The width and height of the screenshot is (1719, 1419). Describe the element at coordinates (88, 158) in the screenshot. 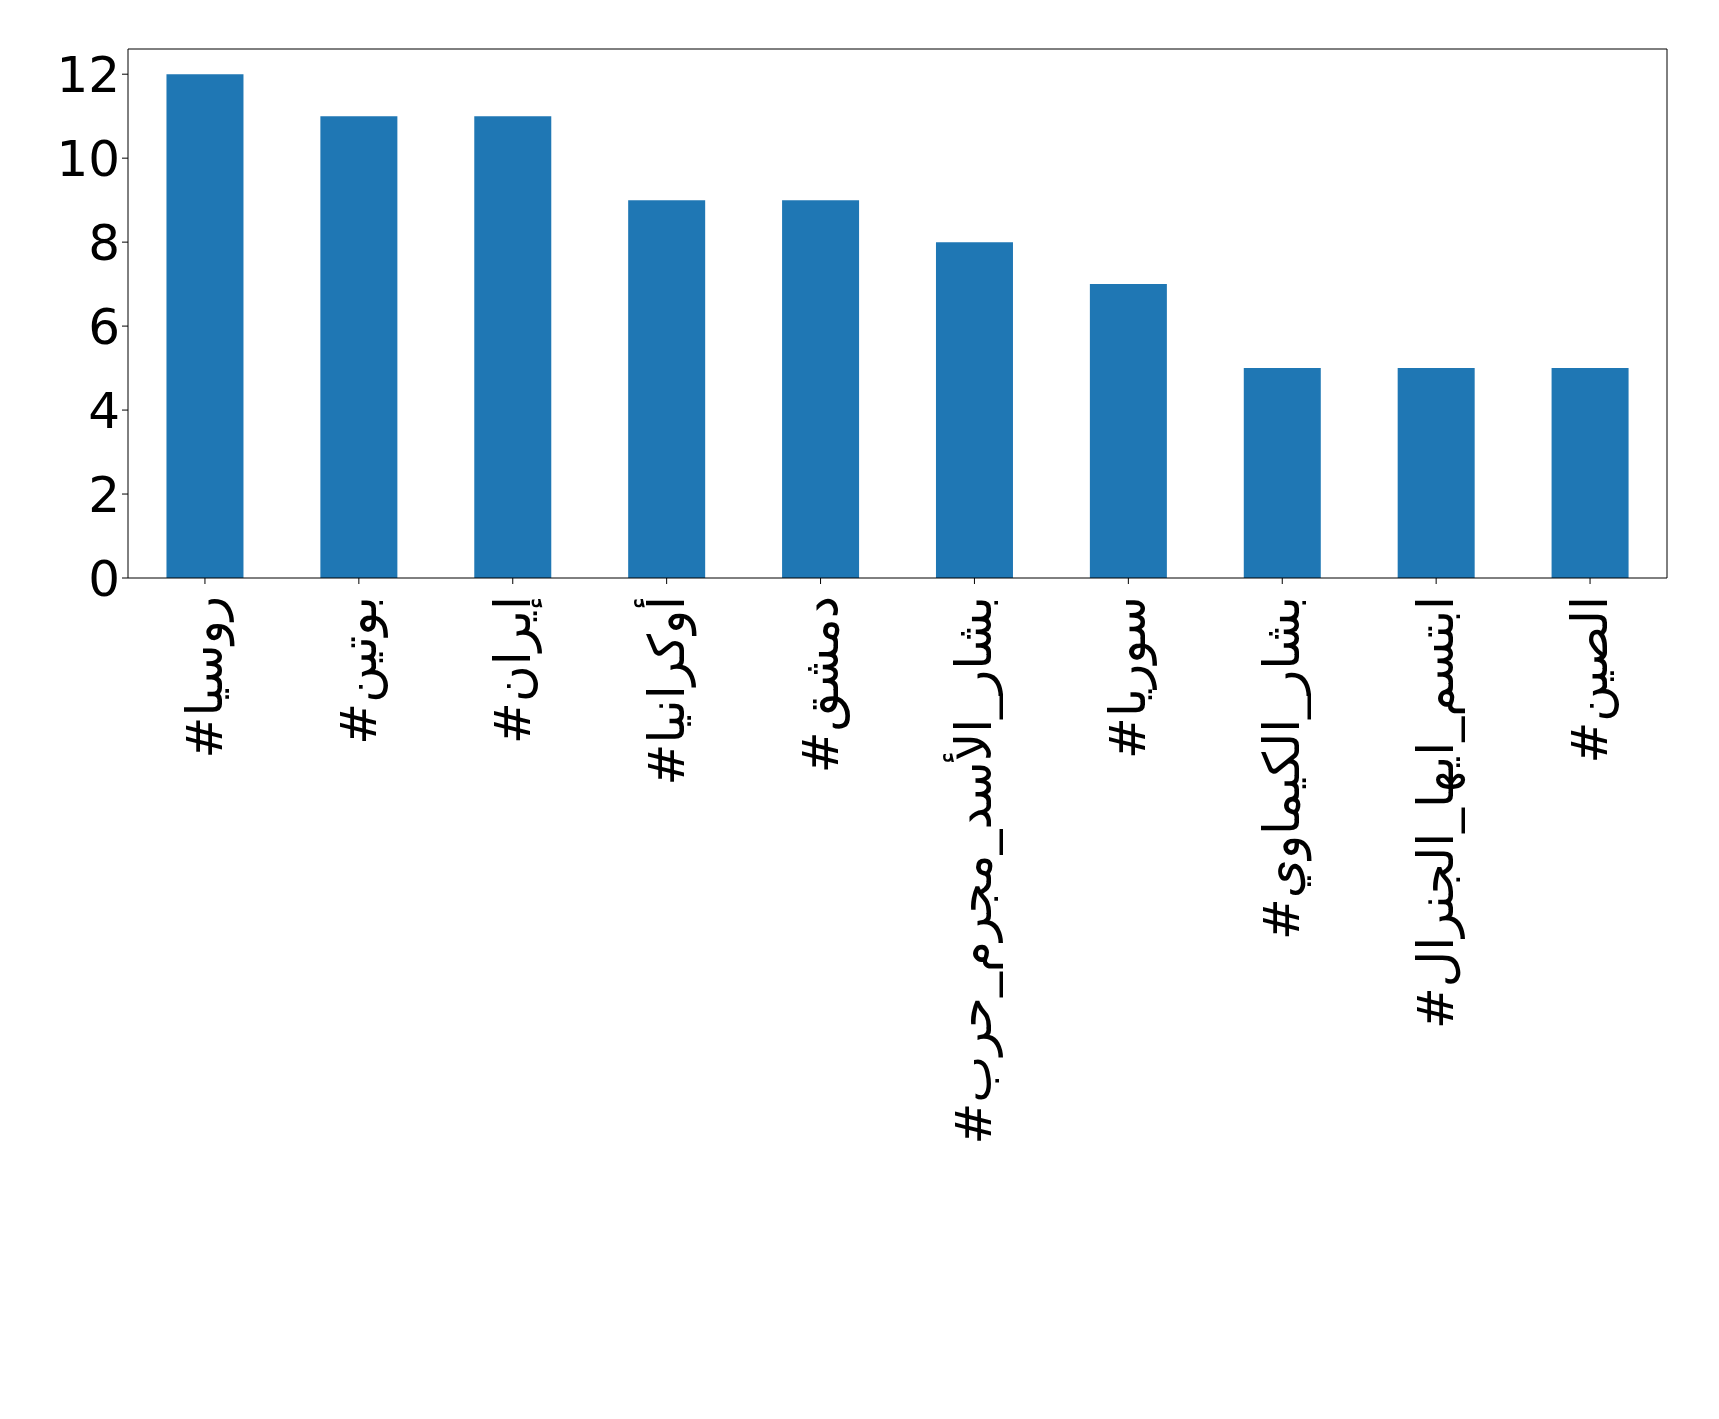

I see `y-tick-label: 10` at that location.